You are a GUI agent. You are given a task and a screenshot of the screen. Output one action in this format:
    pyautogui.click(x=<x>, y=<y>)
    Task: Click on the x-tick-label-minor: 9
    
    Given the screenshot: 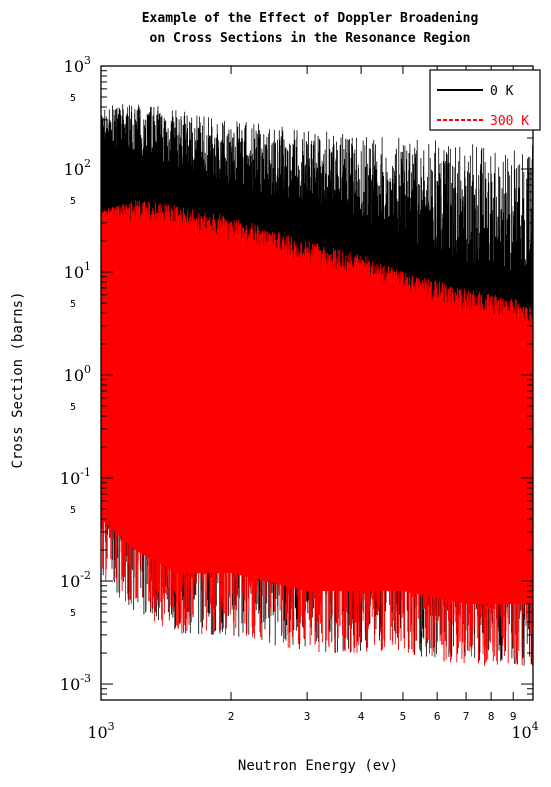 What is the action you would take?
    pyautogui.click(x=513, y=716)
    